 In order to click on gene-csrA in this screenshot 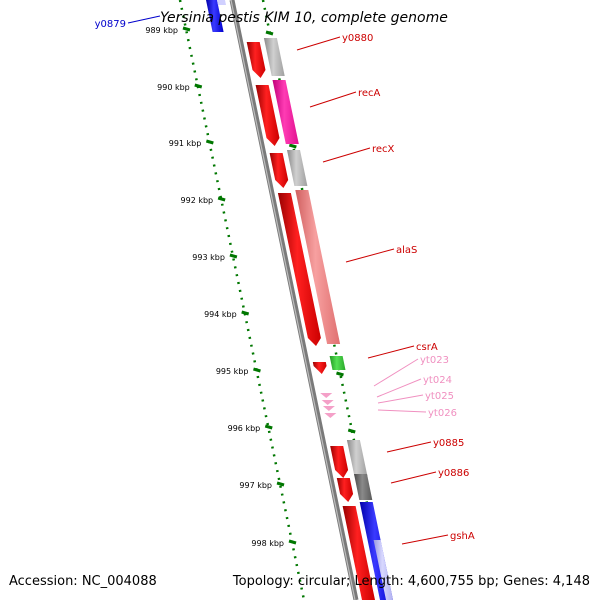, I will do `click(337, 363)`.